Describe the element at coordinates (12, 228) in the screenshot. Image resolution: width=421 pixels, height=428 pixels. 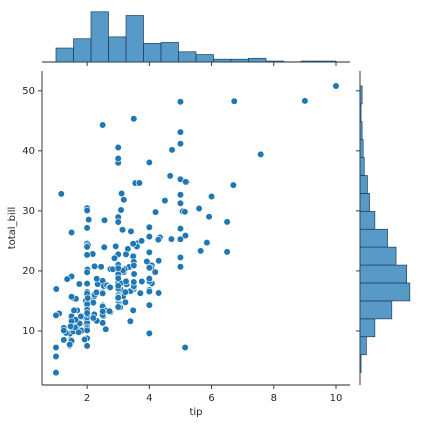
I see `y-axis-label: total_bill` at that location.